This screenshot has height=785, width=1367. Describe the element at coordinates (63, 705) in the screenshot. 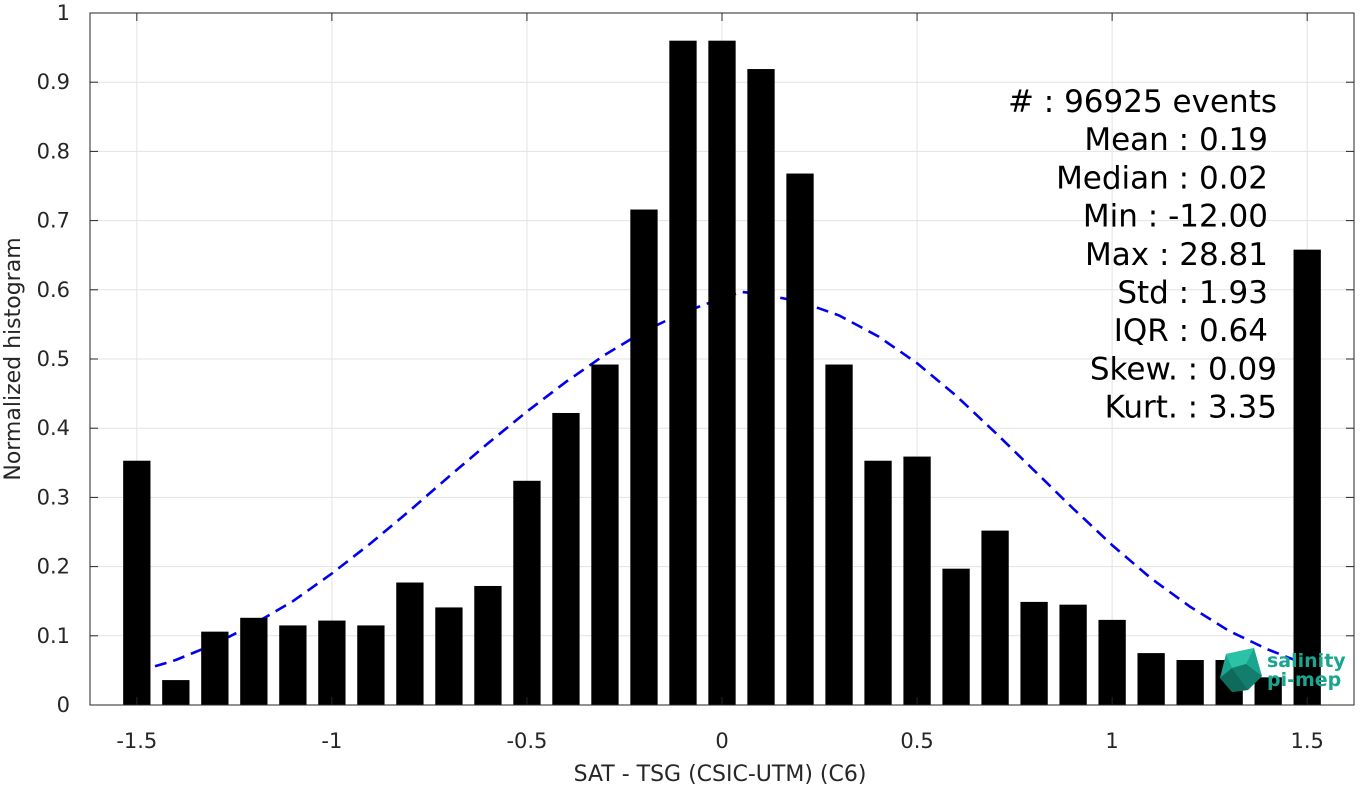

I see `y-tick-label: 0` at that location.